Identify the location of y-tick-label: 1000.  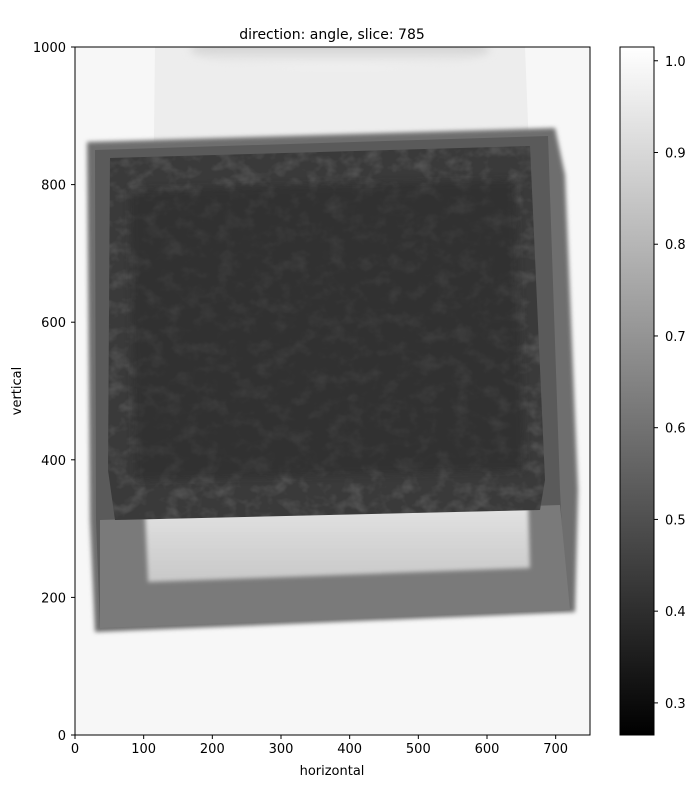
(49, 48).